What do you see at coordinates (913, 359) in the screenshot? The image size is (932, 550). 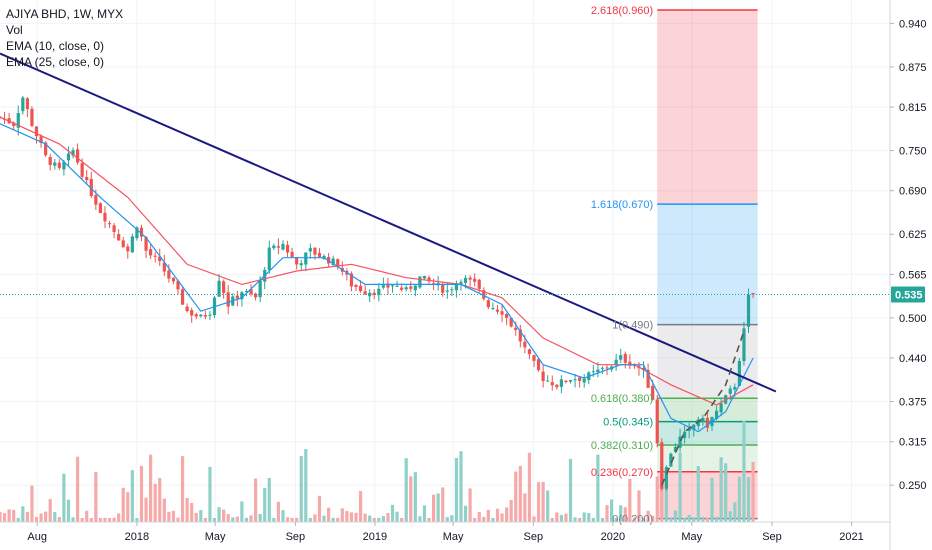 I see `price-axis-label-8: 0.440` at bounding box center [913, 359].